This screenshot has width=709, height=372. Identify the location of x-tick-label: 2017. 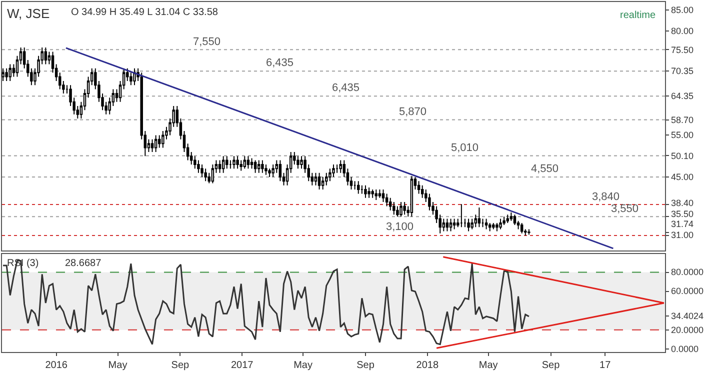
(242, 365).